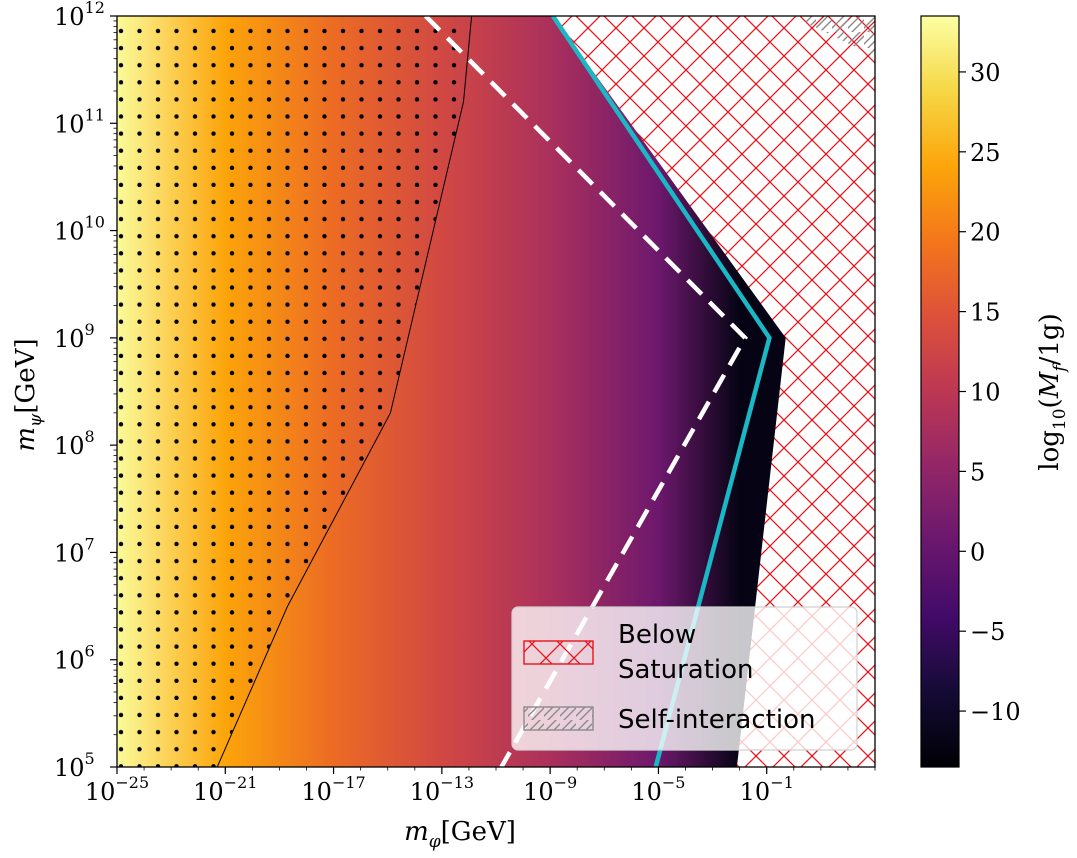 The image size is (1077, 858). What do you see at coordinates (566, 782) in the screenshot?
I see `x-tick-exponent: −9` at bounding box center [566, 782].